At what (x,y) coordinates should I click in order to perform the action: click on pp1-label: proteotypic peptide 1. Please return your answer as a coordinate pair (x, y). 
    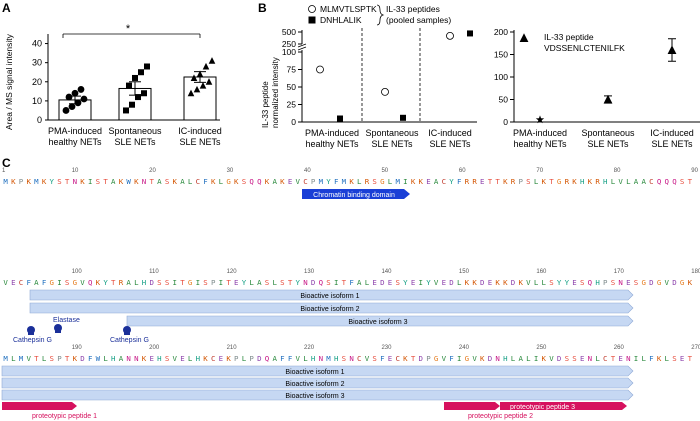
    Looking at the image, I should click on (64, 416).